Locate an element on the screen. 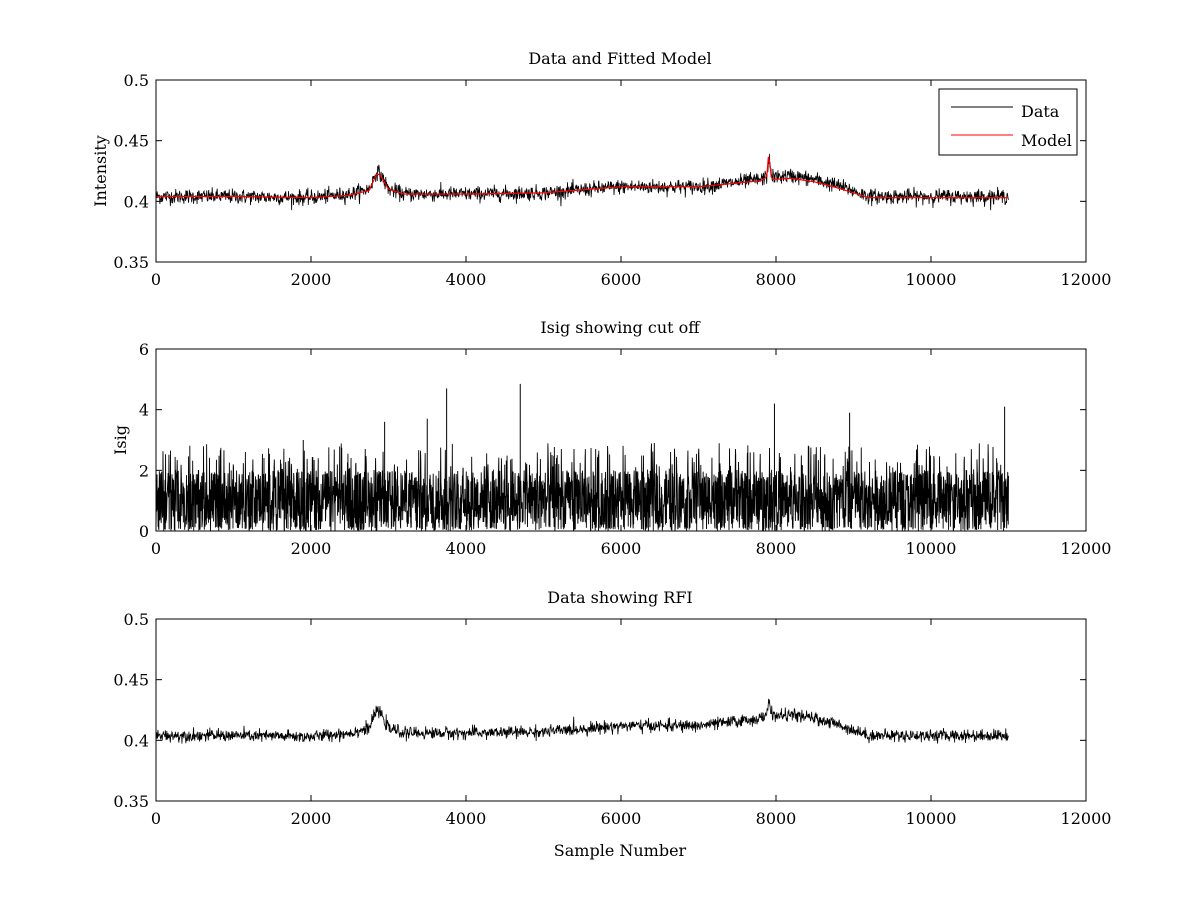 The image size is (1200, 900). y-axis-label: Isig is located at coordinates (120, 440).